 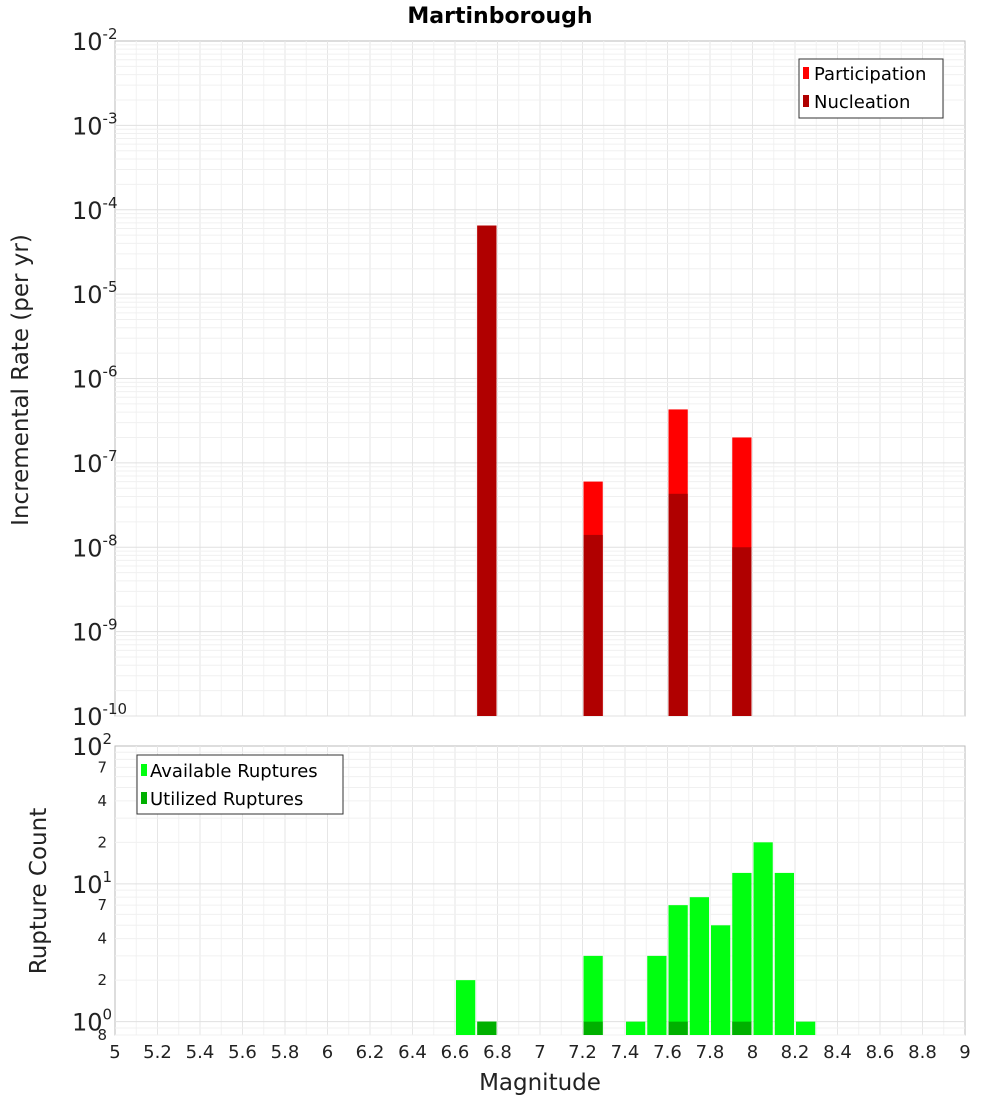 What do you see at coordinates (144, 798) in the screenshot?
I see `legend-swatch-utilized` at bounding box center [144, 798].